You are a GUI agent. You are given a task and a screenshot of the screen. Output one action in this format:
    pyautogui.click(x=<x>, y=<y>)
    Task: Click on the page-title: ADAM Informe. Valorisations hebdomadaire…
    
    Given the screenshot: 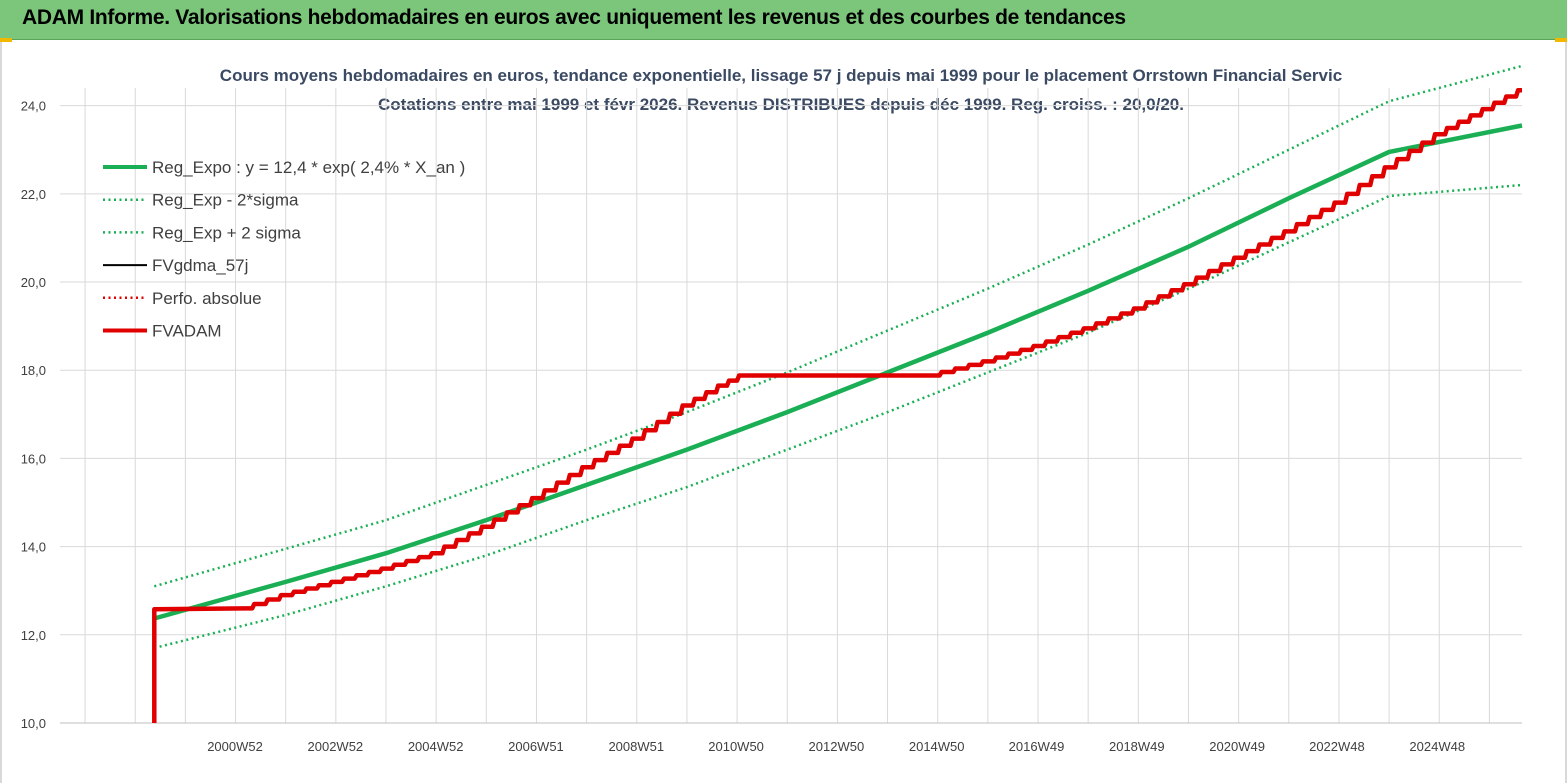 What is the action you would take?
    pyautogui.click(x=574, y=17)
    